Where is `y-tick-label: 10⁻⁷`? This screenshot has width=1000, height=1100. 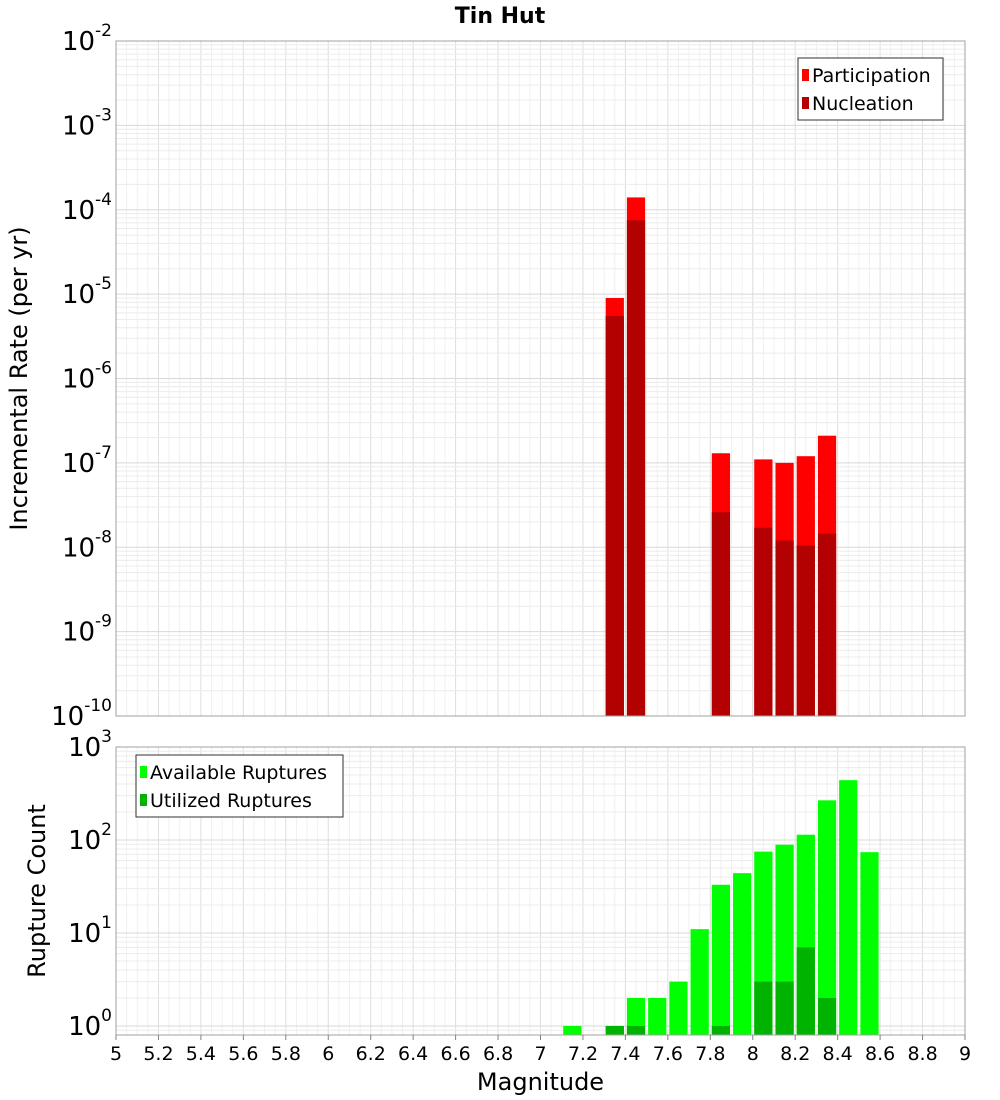 y-tick-label: 10⁻⁷ is located at coordinates (87, 461).